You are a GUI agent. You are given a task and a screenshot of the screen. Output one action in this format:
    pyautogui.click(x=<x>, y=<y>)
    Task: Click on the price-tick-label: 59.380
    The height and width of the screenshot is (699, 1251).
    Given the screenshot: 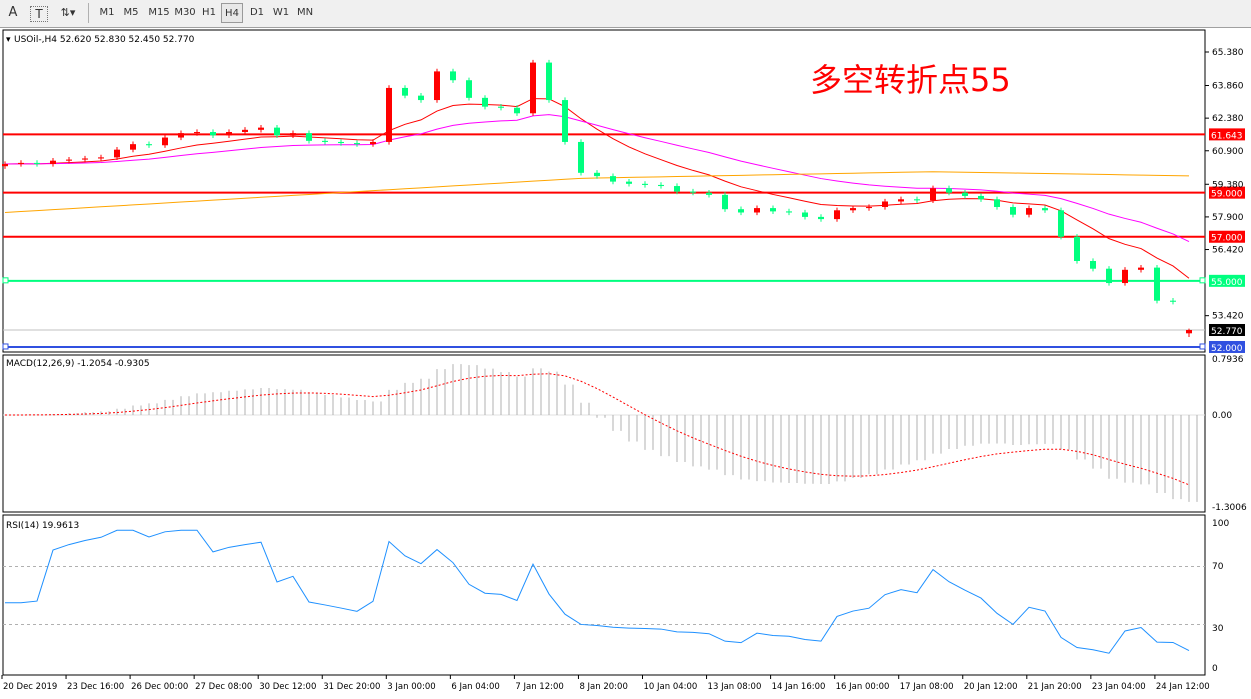 What is the action you would take?
    pyautogui.click(x=1228, y=185)
    